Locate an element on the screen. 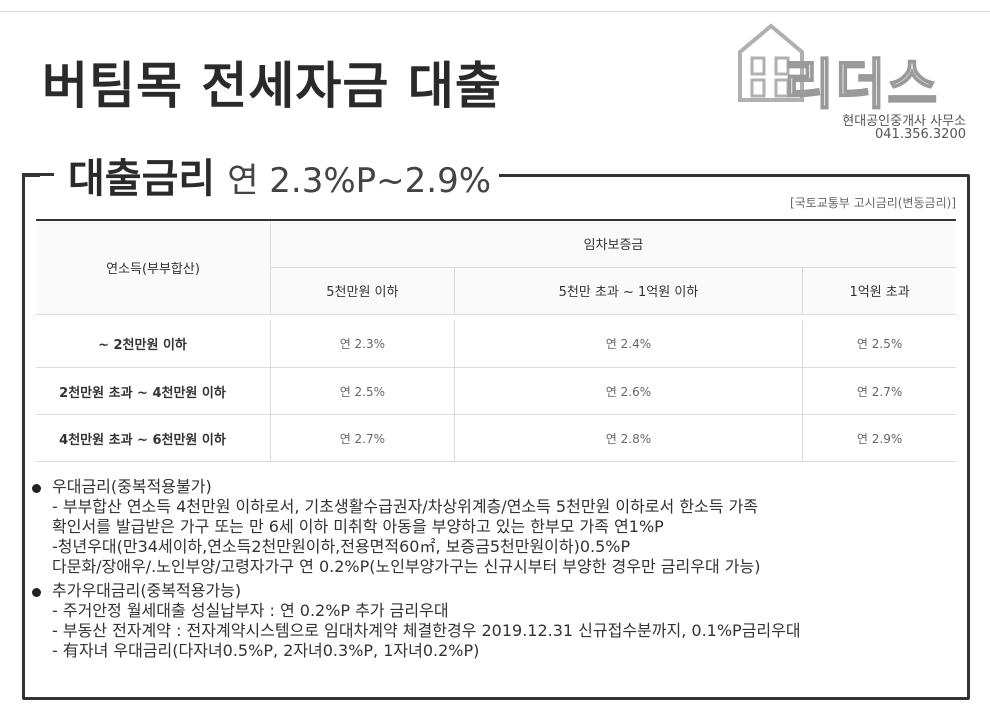  logo-name: 리더스 is located at coordinates (861, 84).